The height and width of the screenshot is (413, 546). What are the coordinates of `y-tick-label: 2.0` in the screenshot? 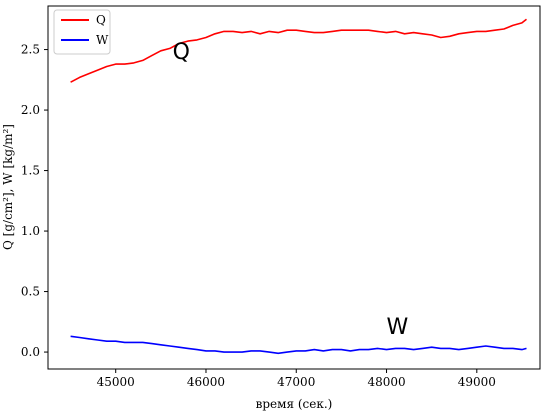 It's located at (30, 110).